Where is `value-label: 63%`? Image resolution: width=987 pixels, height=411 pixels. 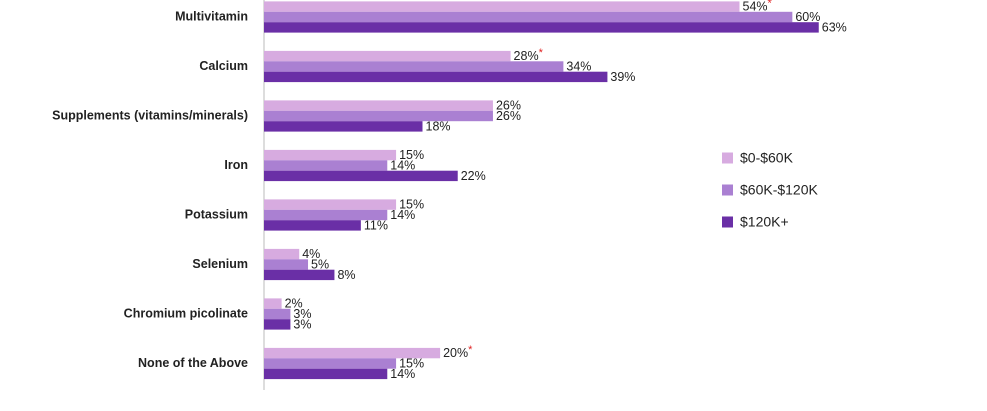
value-label: 63% is located at coordinates (834, 28).